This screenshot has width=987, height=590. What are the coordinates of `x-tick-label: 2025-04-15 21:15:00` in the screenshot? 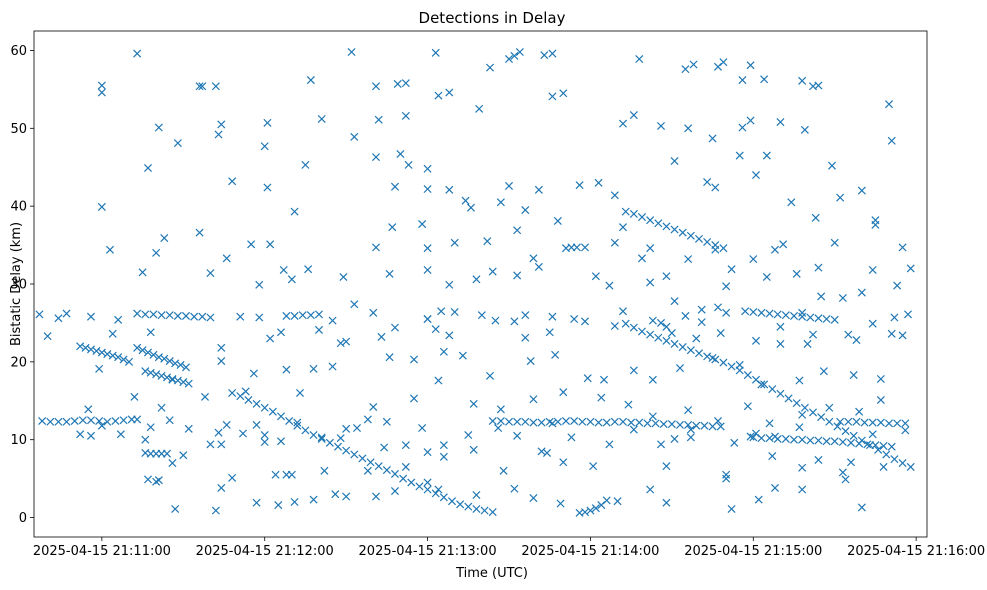 It's located at (753, 551).